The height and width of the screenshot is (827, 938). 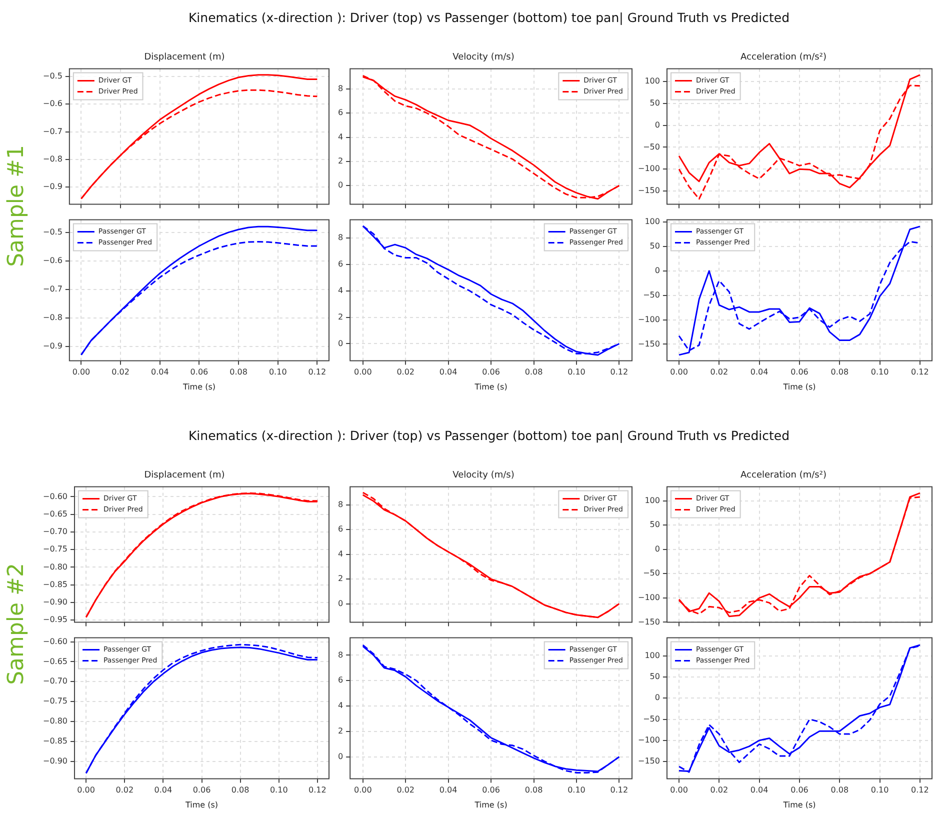 What do you see at coordinates (783, 57) in the screenshot?
I see `chart-title: Acceleration (m/s²)` at bounding box center [783, 57].